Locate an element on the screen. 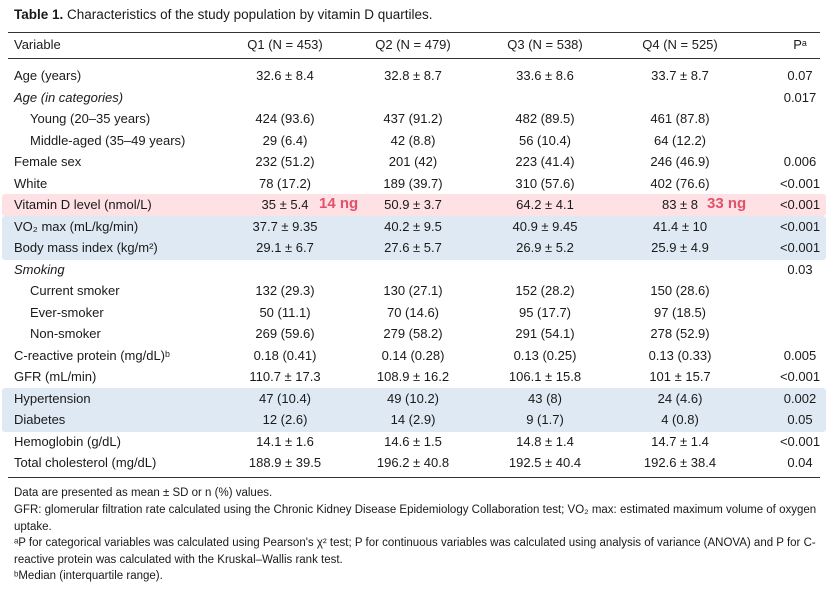 The image size is (840, 593). cell: 42 (8.8) is located at coordinates (413, 140).